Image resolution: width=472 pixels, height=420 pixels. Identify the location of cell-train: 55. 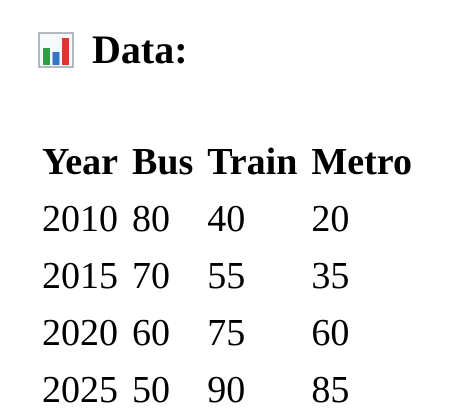
(226, 276).